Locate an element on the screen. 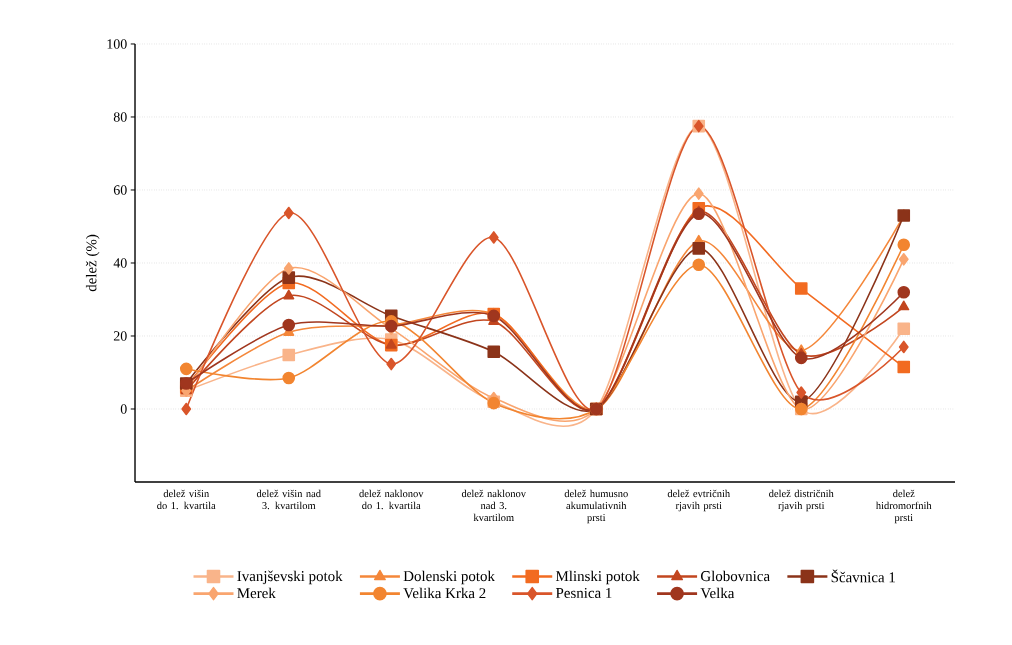  y-axis-title: delež (%) is located at coordinates (92, 263).